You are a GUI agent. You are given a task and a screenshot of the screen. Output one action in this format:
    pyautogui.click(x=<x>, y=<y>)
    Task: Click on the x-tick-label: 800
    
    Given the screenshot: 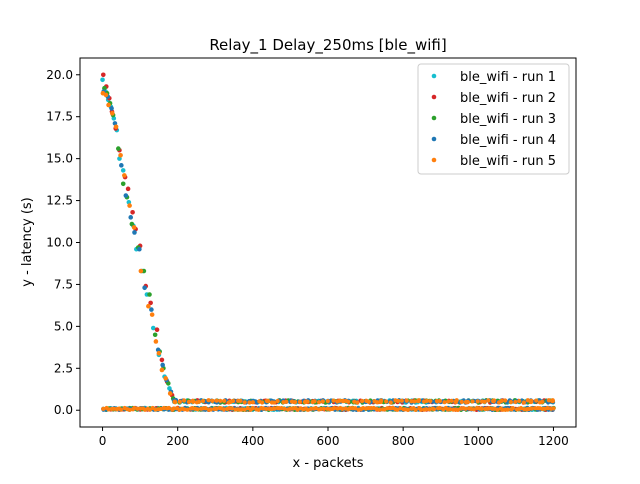 What is the action you would take?
    pyautogui.click(x=403, y=441)
    